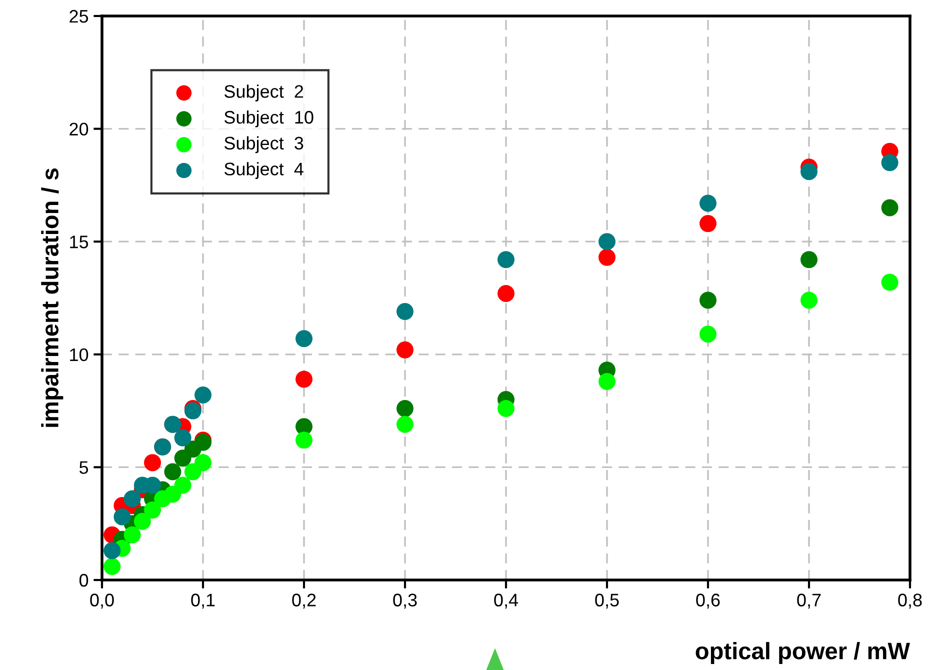 The width and height of the screenshot is (934, 670). I want to click on y-tick-label: 20, so click(79, 129).